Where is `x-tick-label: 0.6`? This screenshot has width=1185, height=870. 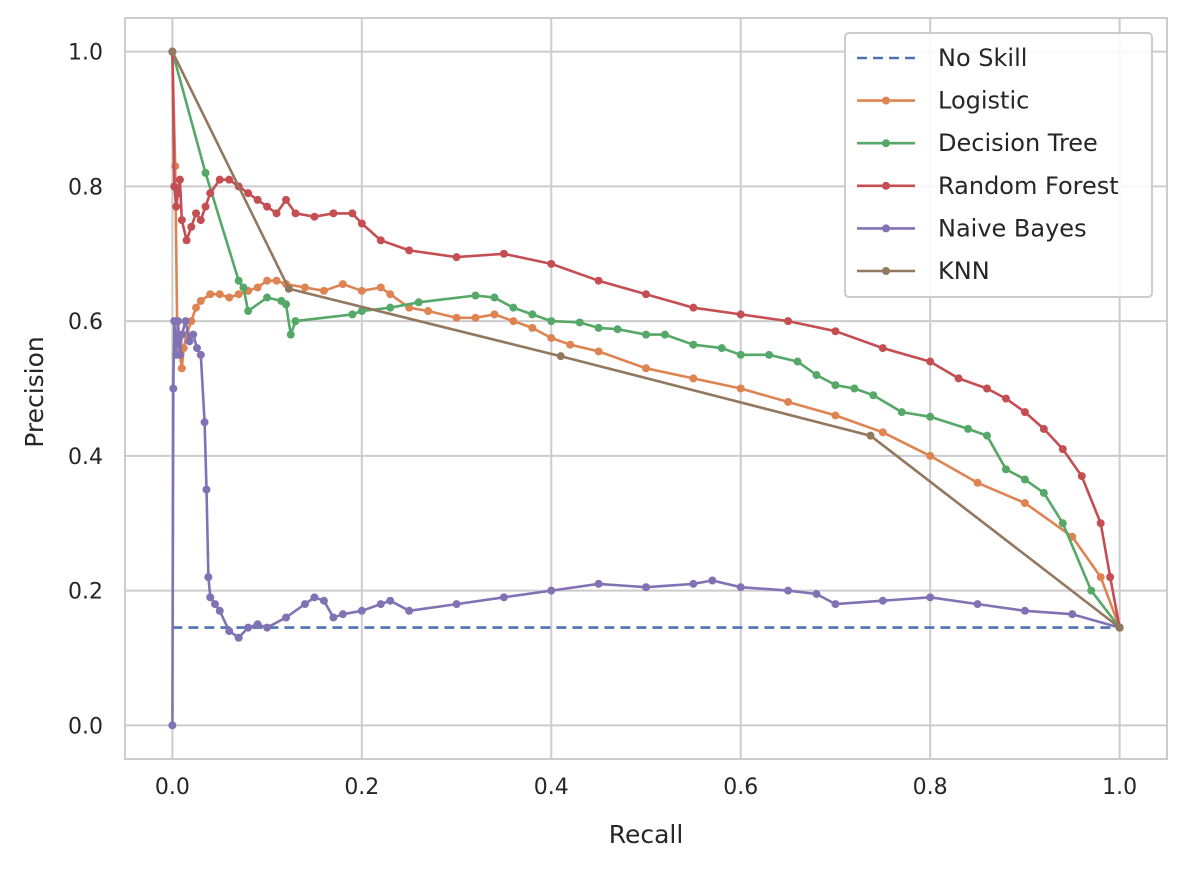 x-tick-label: 0.6 is located at coordinates (740, 787).